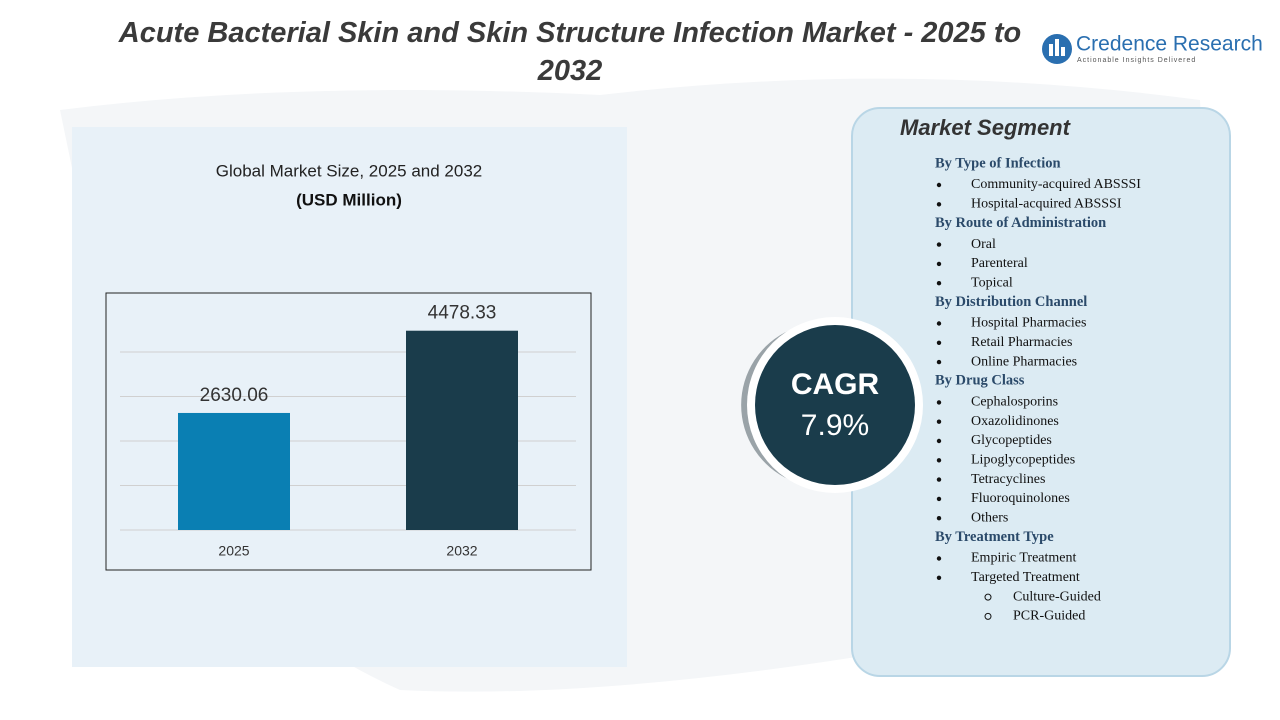  Describe the element at coordinates (461, 551) in the screenshot. I see `x-tick-label: 2032` at that location.